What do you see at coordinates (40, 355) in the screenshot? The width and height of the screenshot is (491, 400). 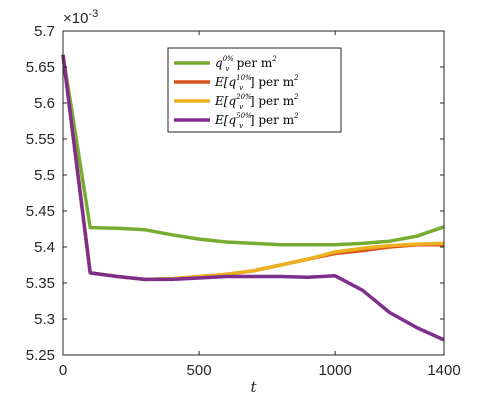 I see `y-tick-label: 5.25` at bounding box center [40, 355].